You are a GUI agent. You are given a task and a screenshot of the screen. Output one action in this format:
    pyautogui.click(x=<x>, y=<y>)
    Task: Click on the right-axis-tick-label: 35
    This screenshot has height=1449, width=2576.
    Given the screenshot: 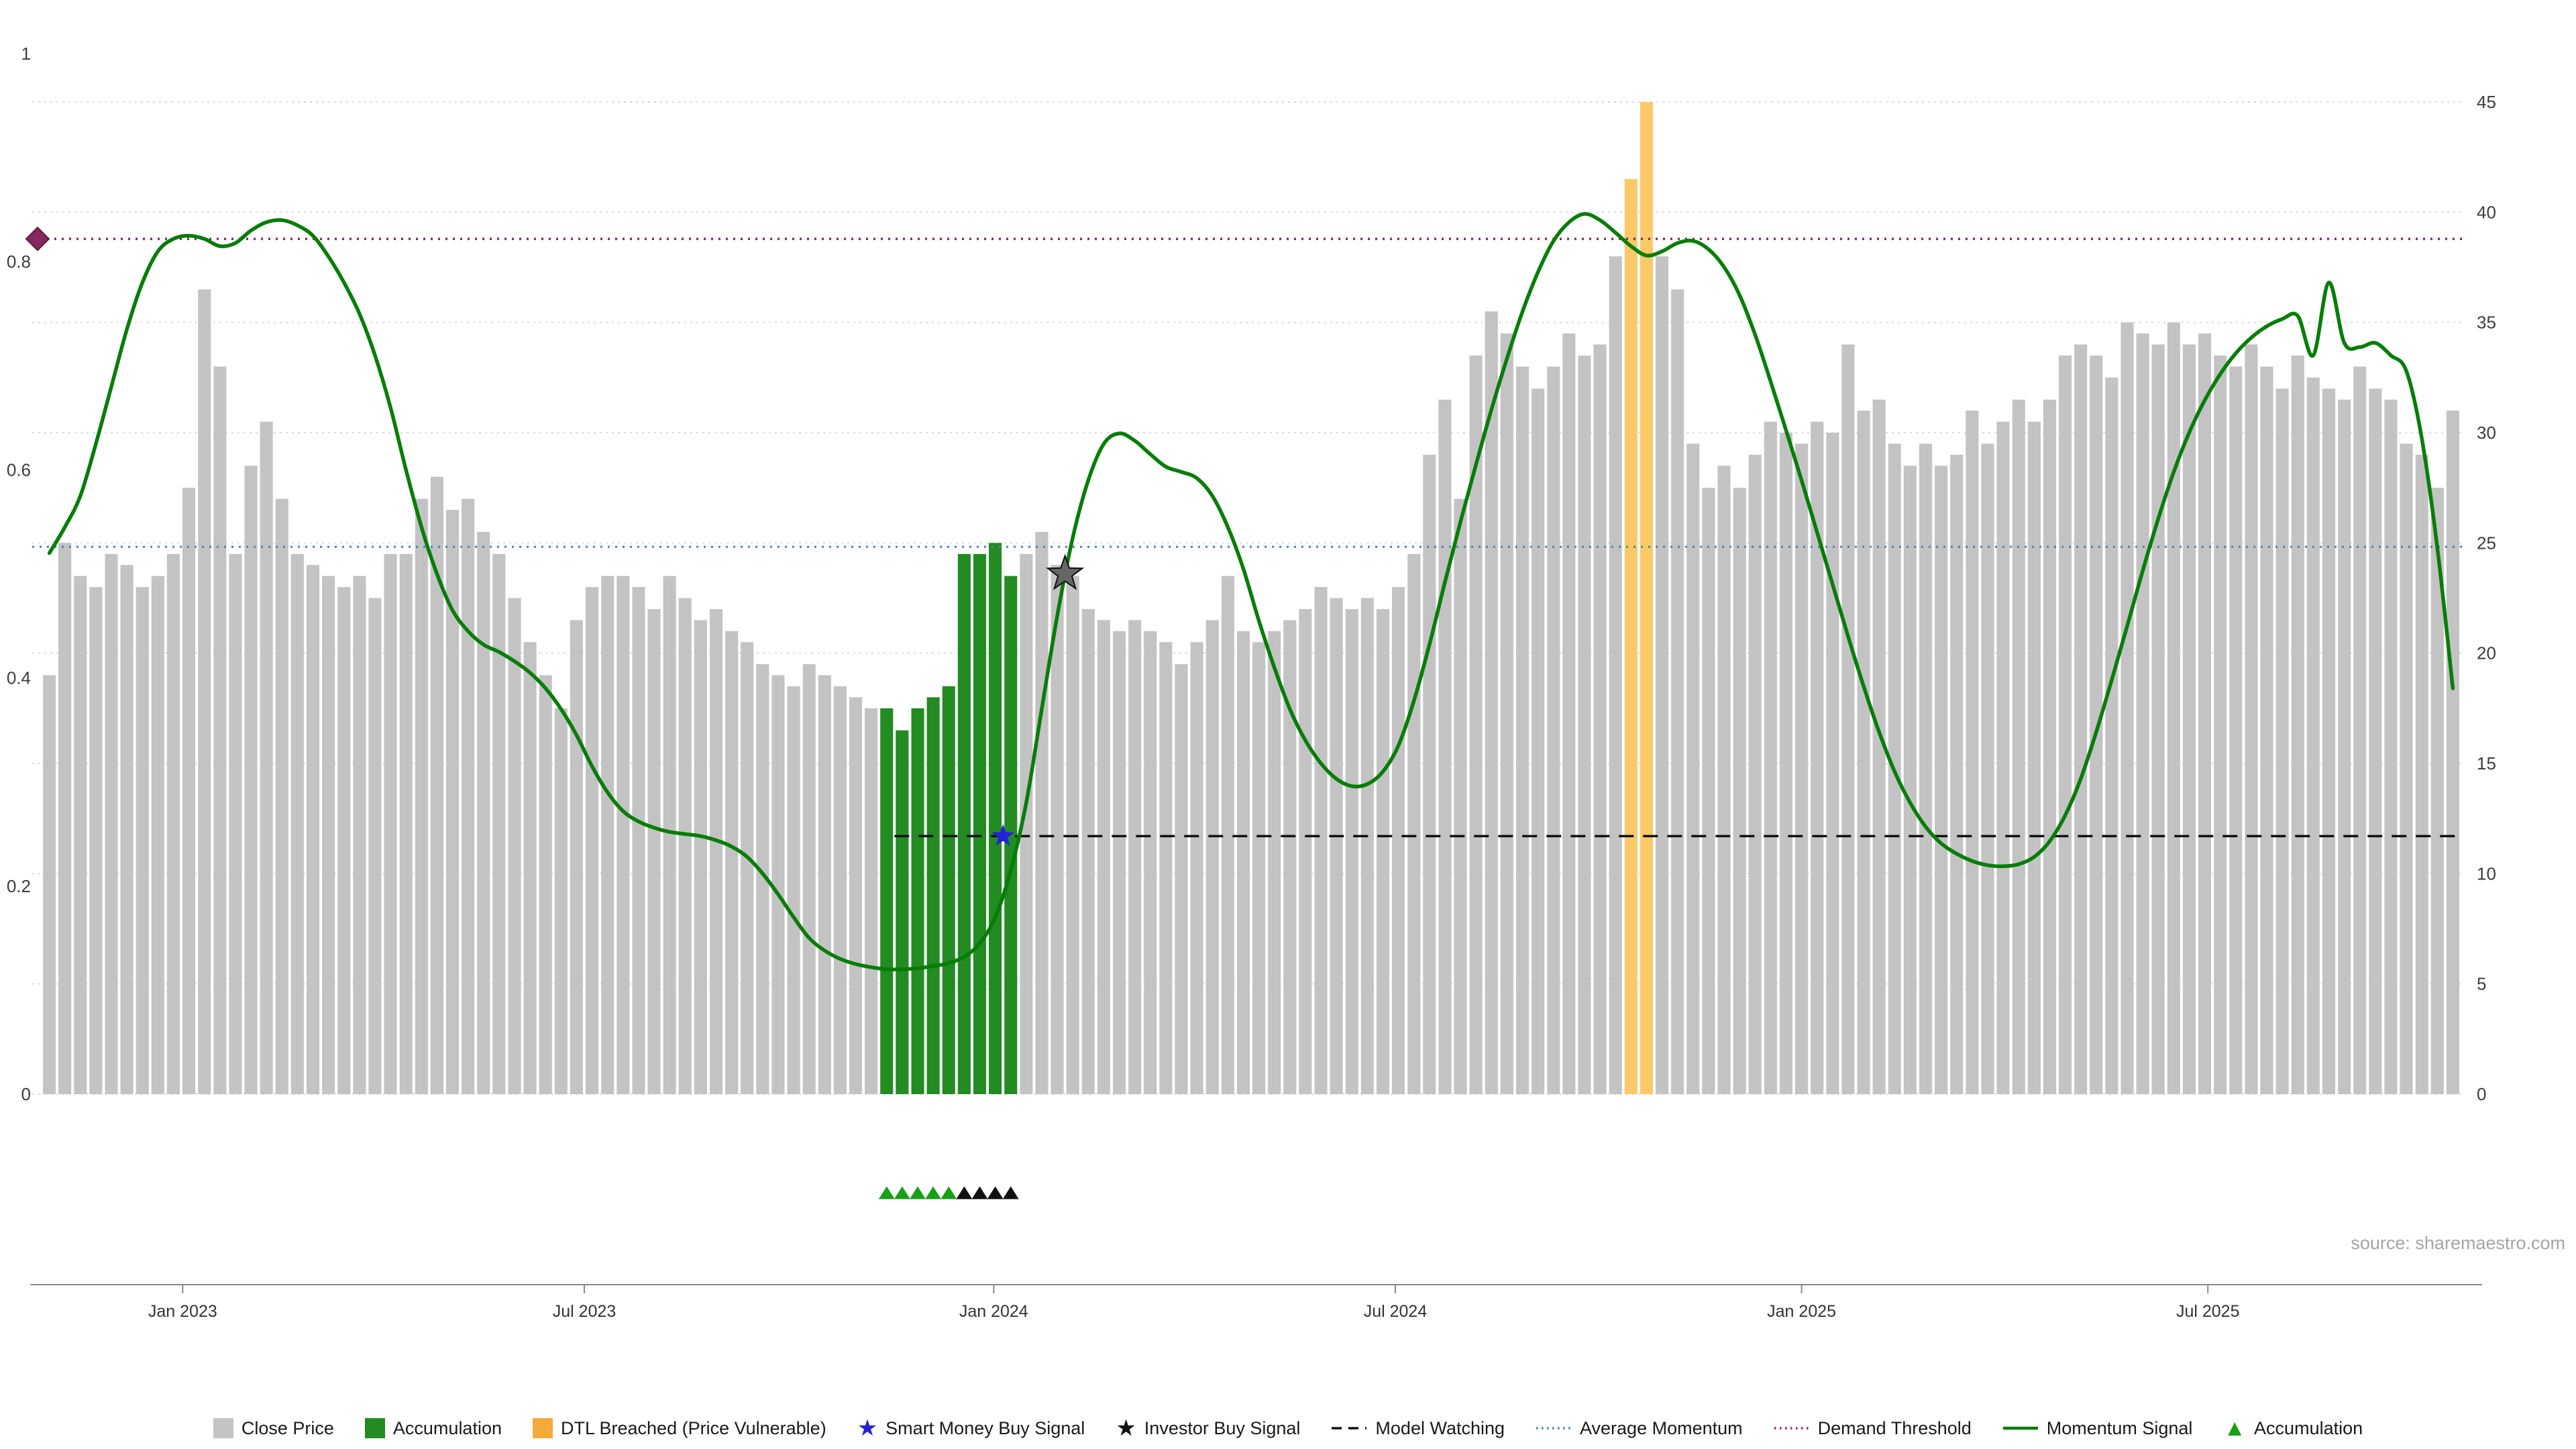 What is the action you would take?
    pyautogui.click(x=2486, y=323)
    